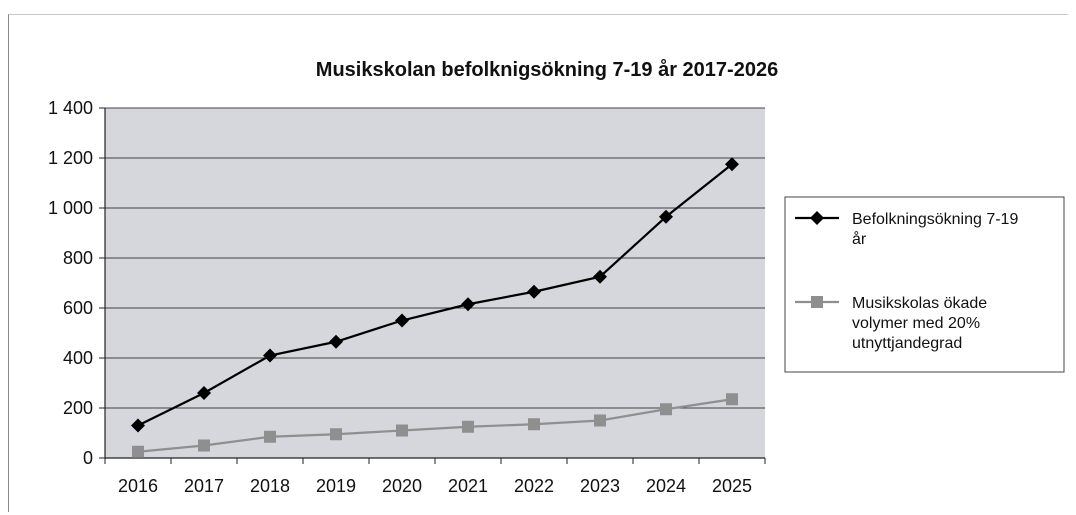  Describe the element at coordinates (70, 108) in the screenshot. I see `y-tick-label: 1 400` at that location.